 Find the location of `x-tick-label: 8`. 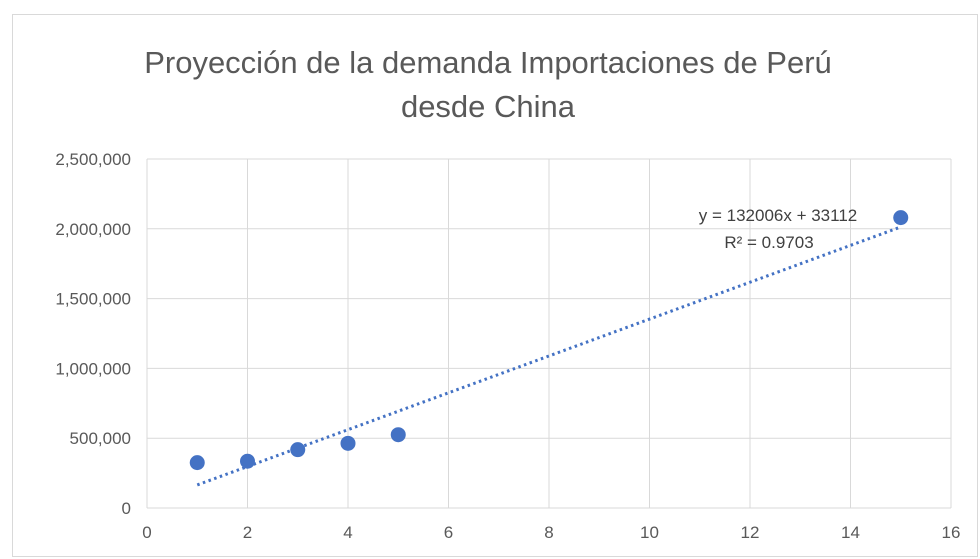

x-tick-label: 8 is located at coordinates (548, 532).